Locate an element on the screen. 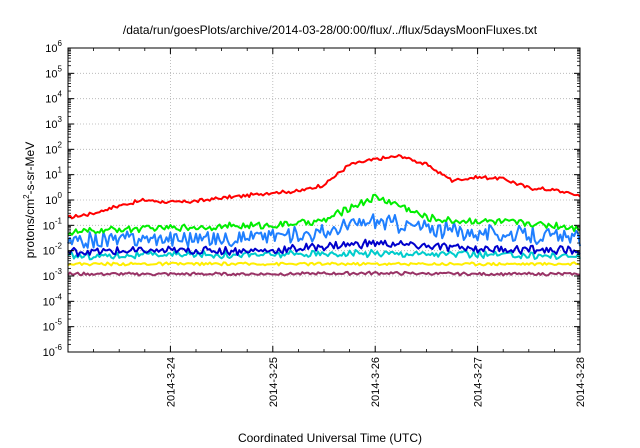 The image size is (640, 448). x-tick-label: 2014-3-24 is located at coordinates (171, 382).